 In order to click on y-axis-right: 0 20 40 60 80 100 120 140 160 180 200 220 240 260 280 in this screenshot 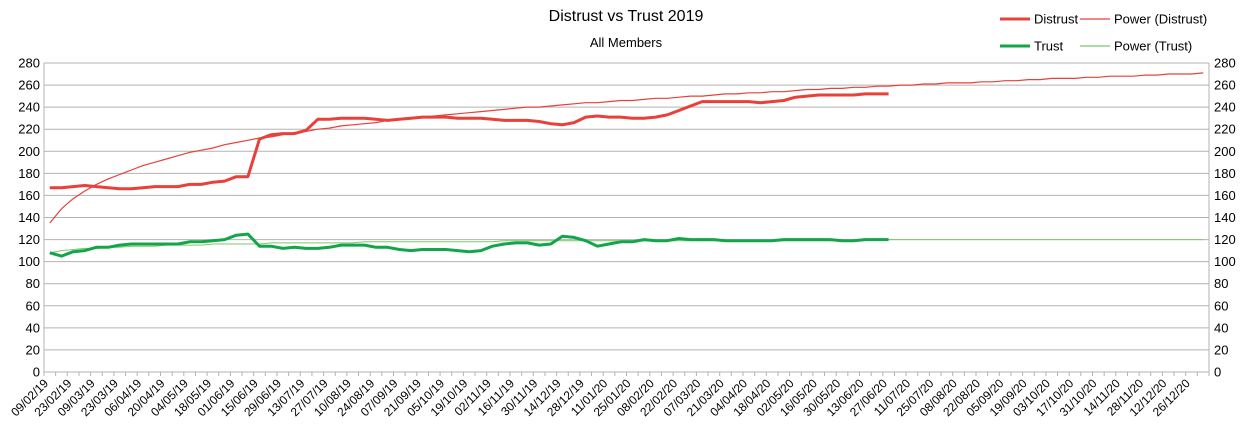, I will do `click(1225, 218)`.